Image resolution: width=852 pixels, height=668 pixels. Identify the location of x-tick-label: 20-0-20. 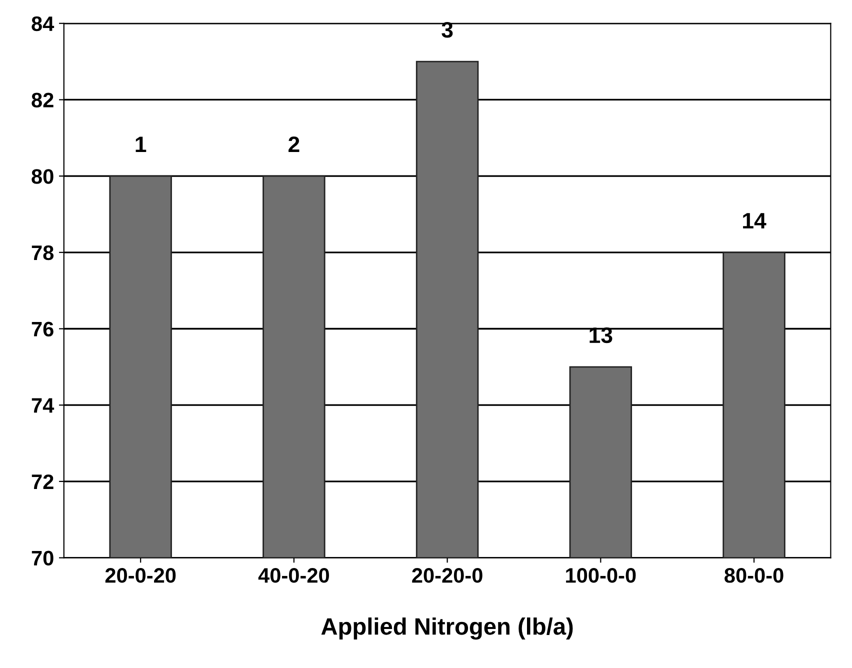
(140, 575).